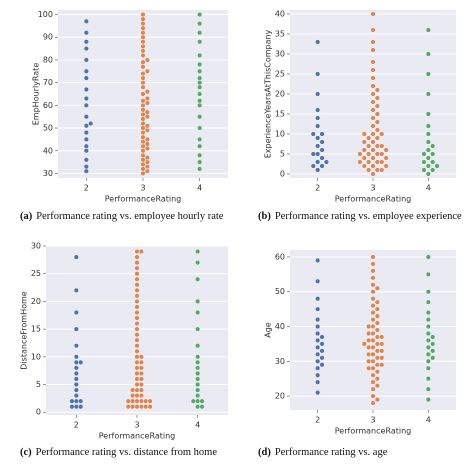  I want to click on x-tick-label: 4, so click(428, 188).